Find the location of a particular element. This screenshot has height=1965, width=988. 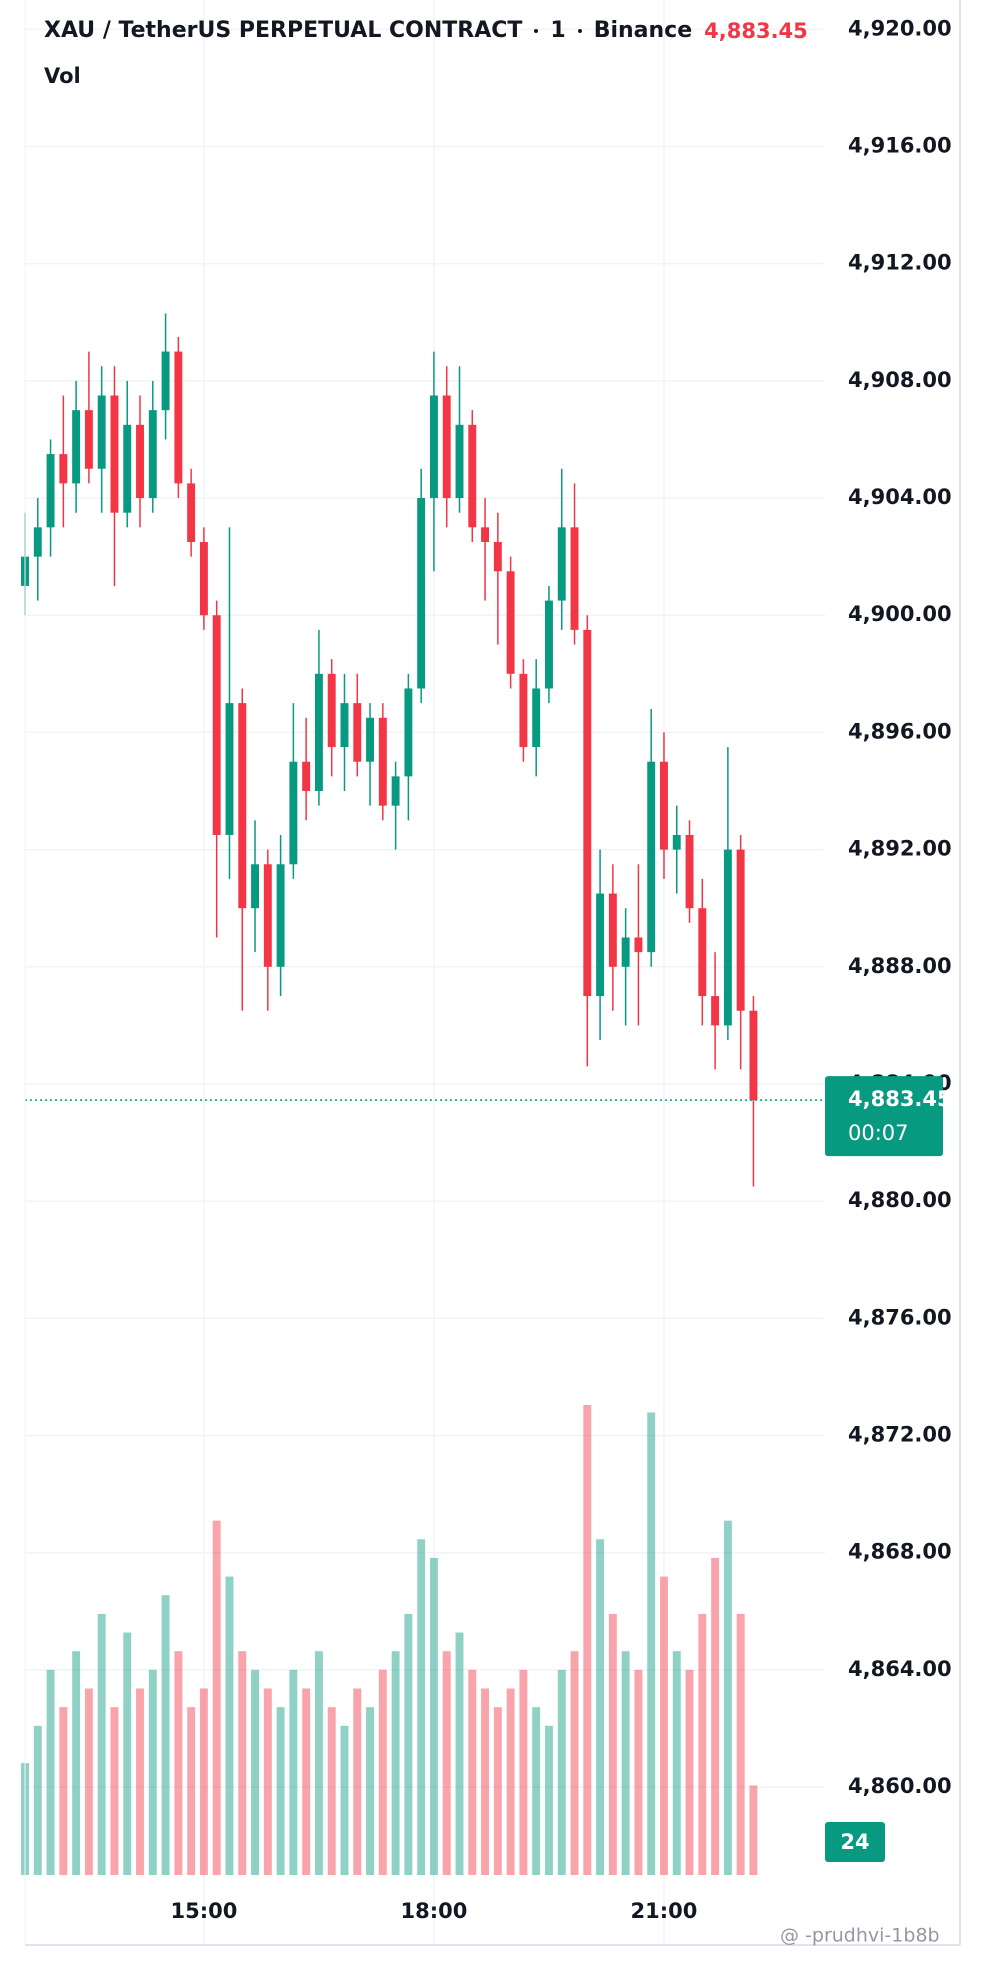

last-price-label: 4,883.45 is located at coordinates (900, 1099).